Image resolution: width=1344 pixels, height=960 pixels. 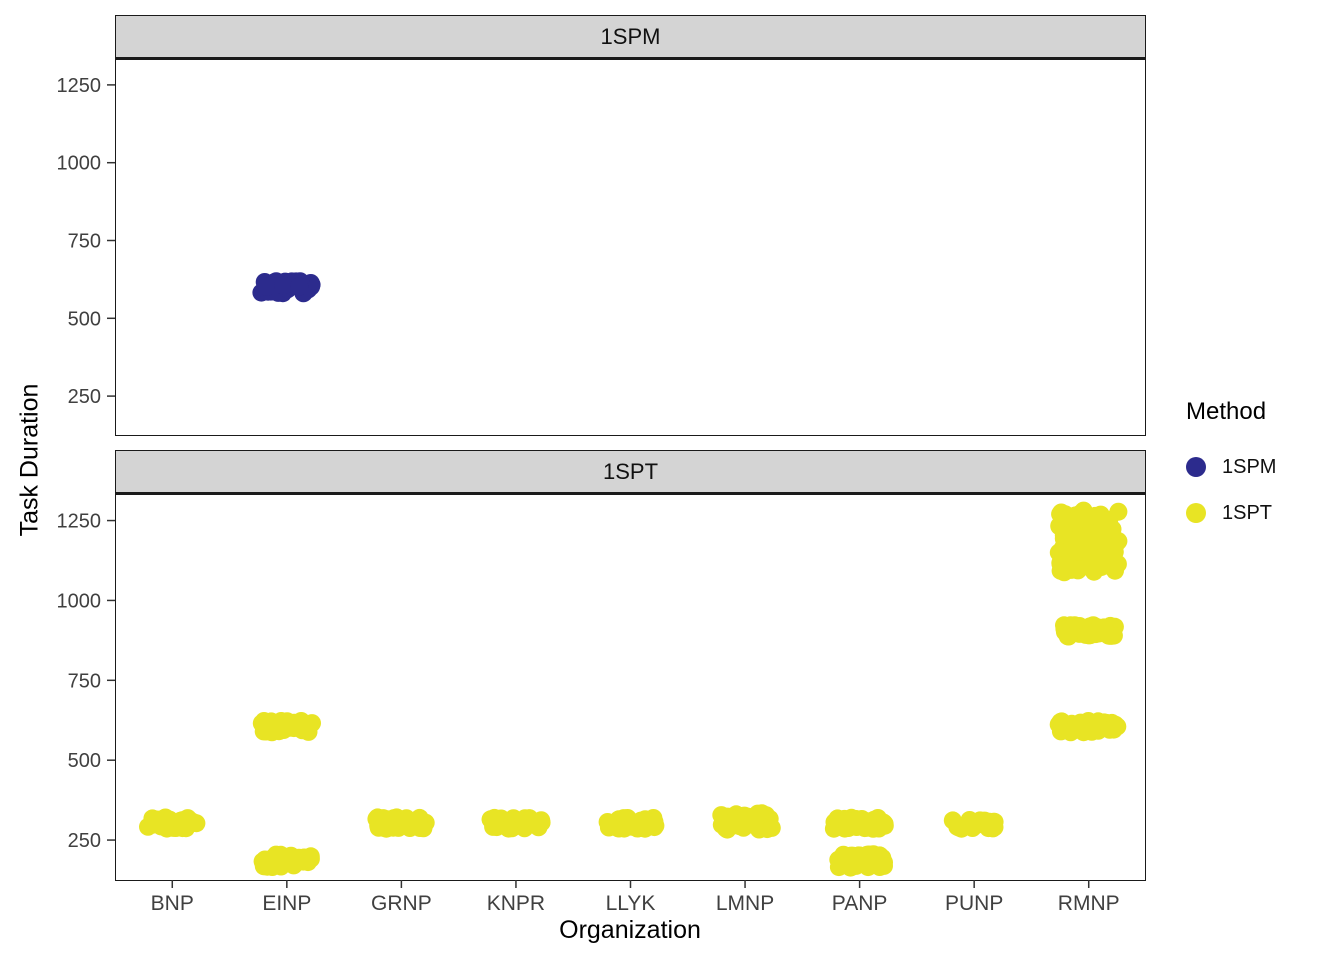 I want to click on x-tick-label: LLYK, so click(x=631, y=903).